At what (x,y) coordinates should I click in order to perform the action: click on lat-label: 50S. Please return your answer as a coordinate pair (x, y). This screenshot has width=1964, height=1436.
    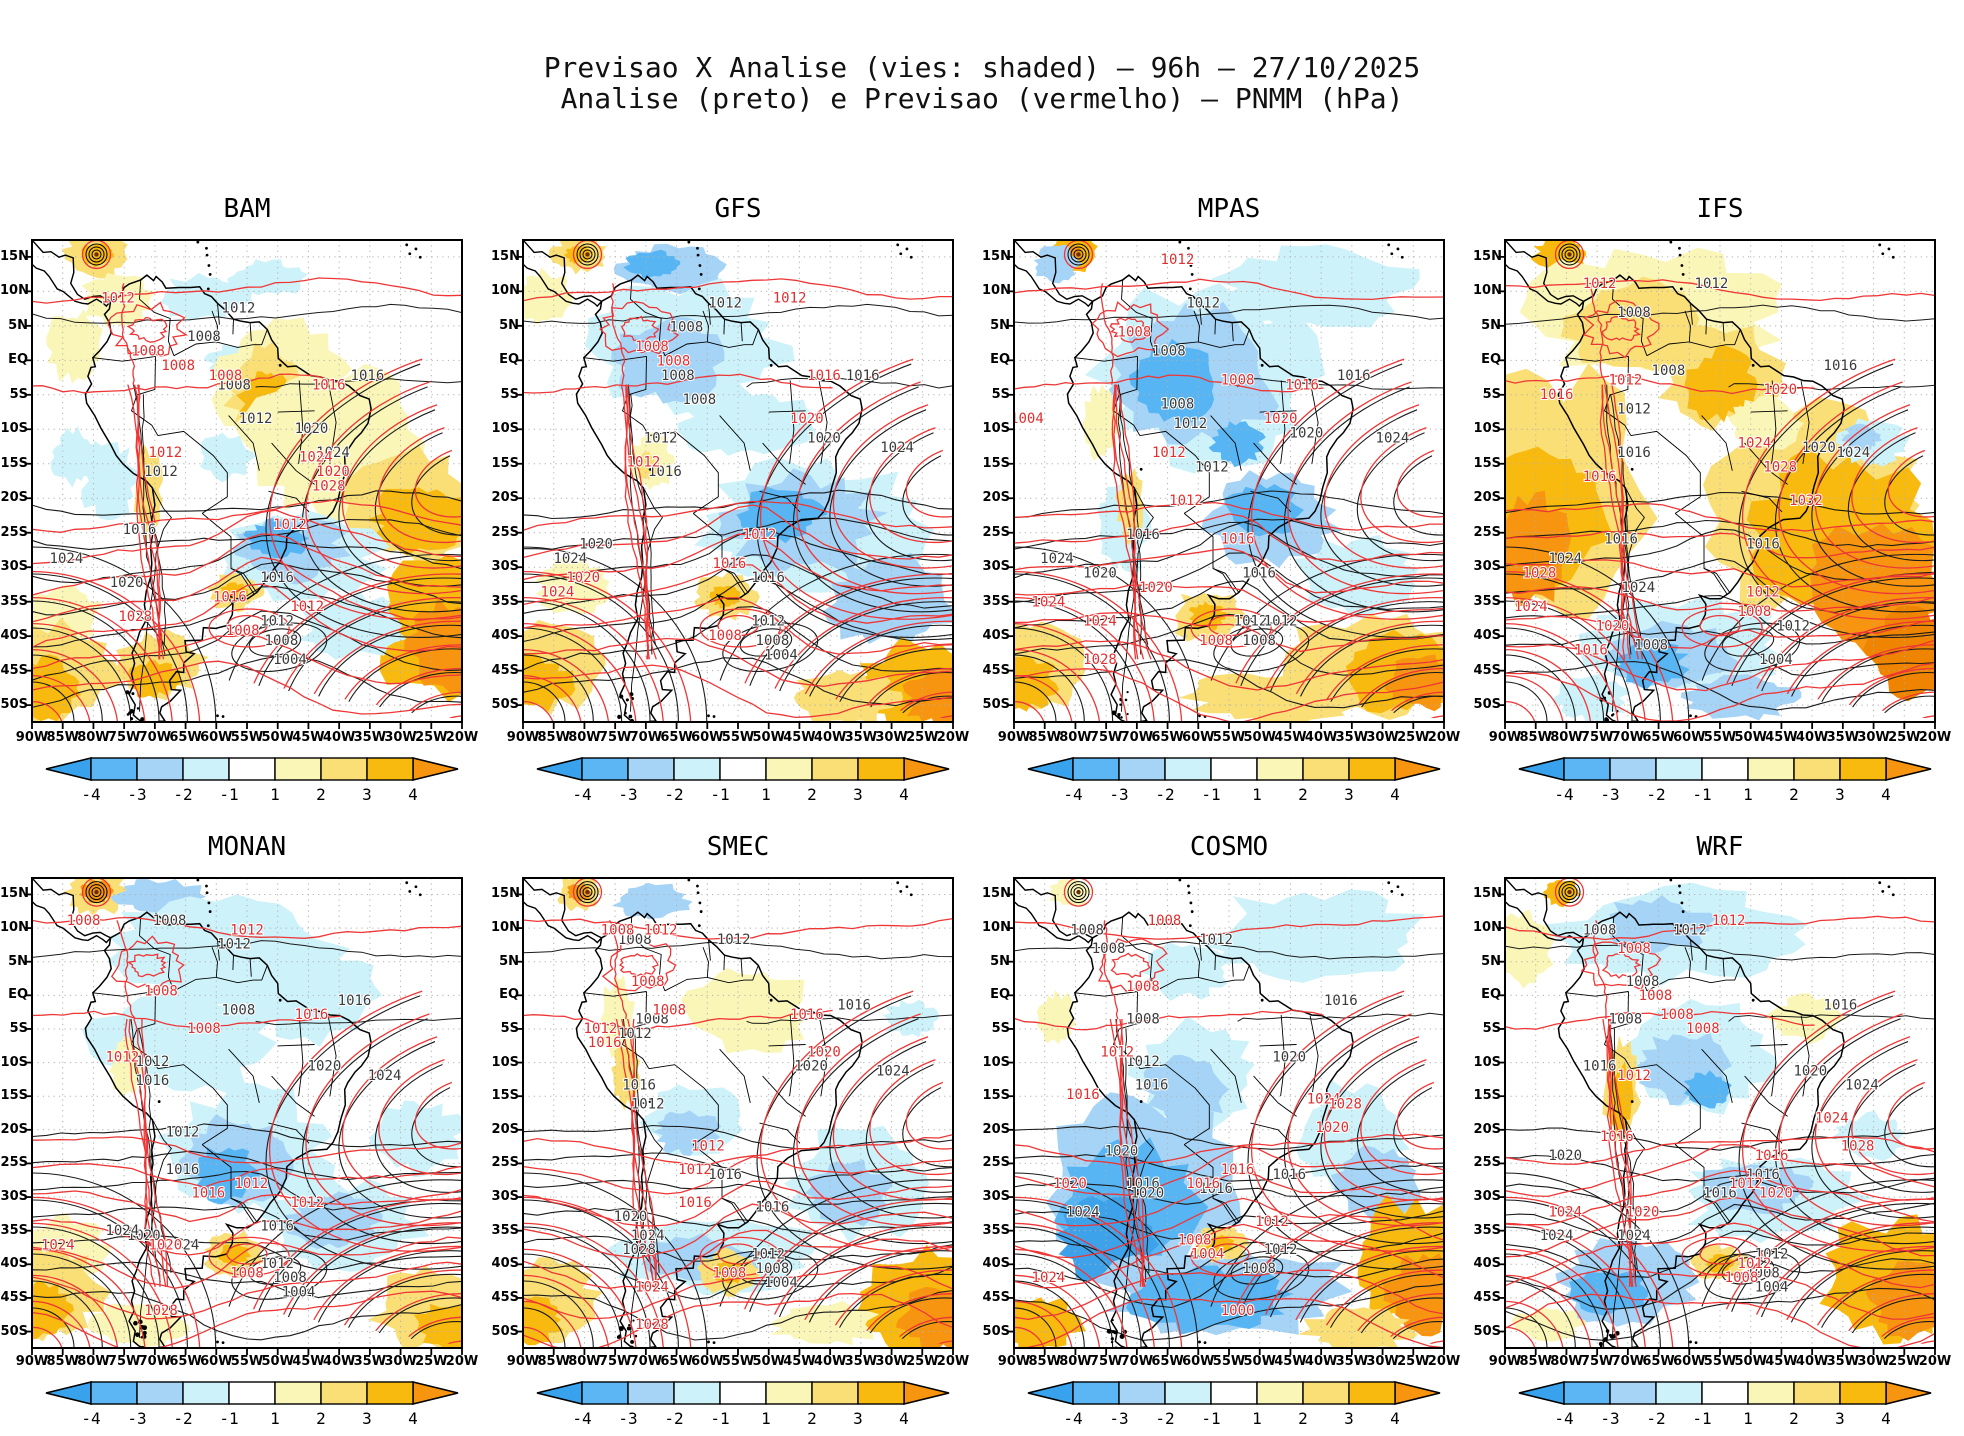
    Looking at the image, I should click on (1487, 705).